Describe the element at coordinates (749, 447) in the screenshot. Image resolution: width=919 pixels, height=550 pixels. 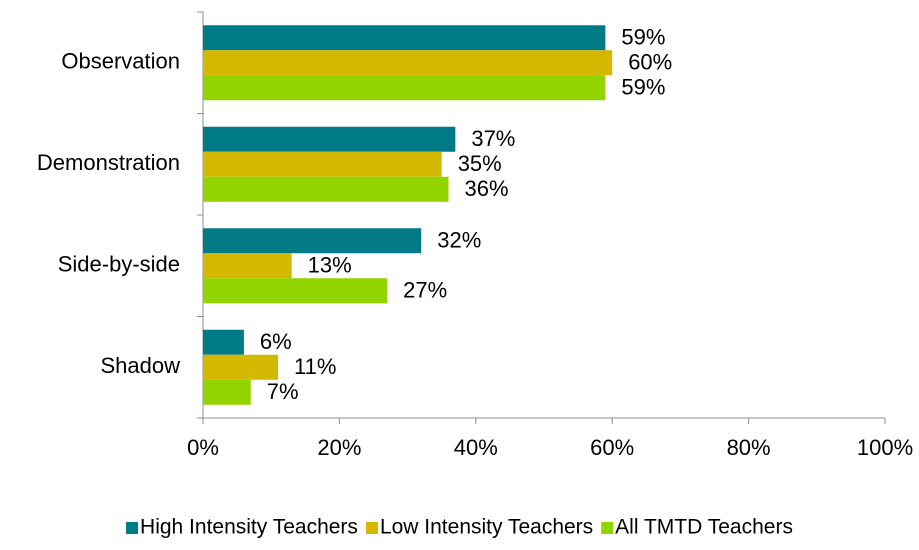
I see `x-tick-label: 80%` at that location.